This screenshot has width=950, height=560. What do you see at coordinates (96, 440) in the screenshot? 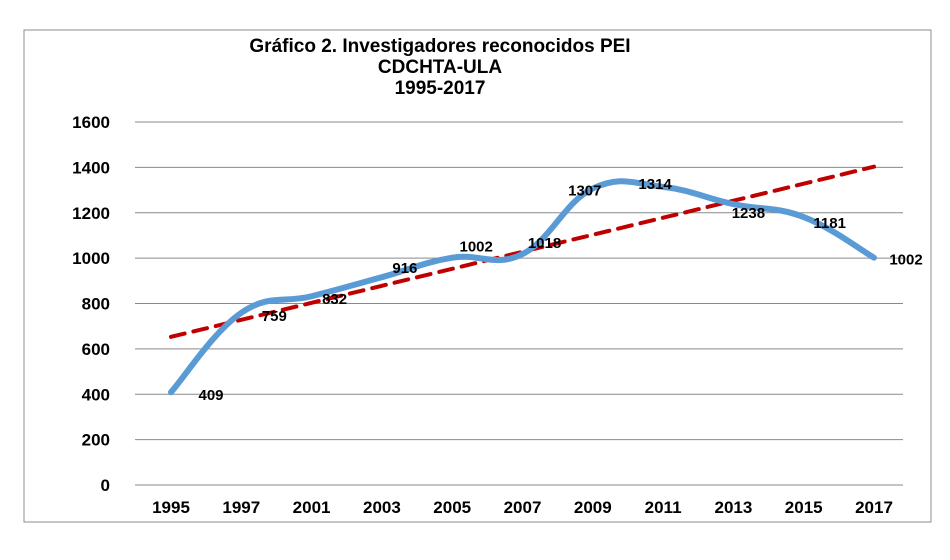
I see `y-tick-label-200: 200` at bounding box center [96, 440].